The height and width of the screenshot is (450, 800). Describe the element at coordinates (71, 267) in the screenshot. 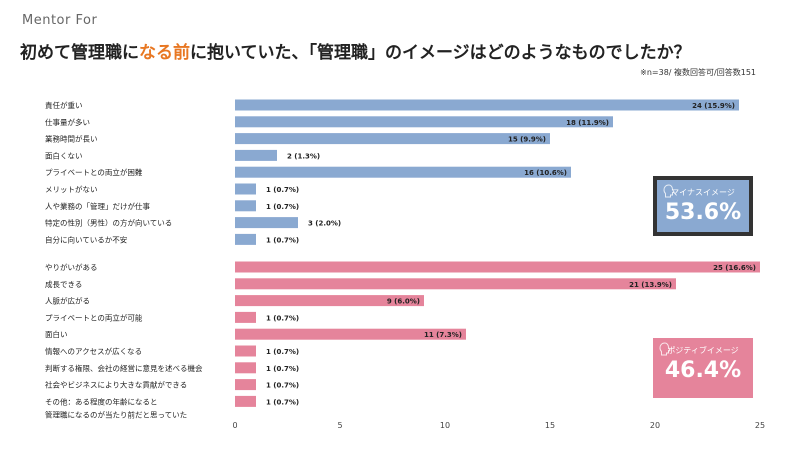

I see `category-label: やりがいがある` at that location.